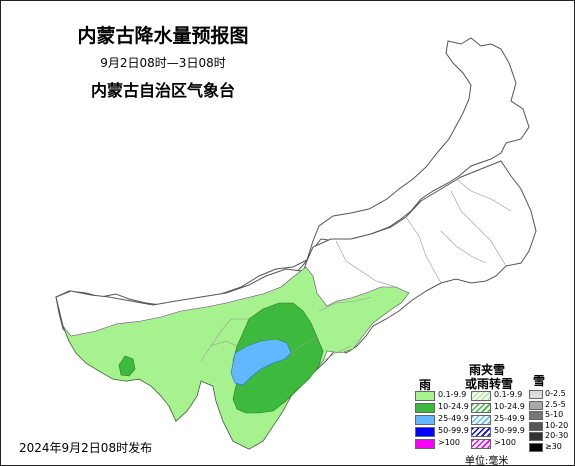 This screenshot has width=575, height=466. What do you see at coordinates (487, 461) in the screenshot?
I see `legend-unit: 单位:毫米` at bounding box center [487, 461].